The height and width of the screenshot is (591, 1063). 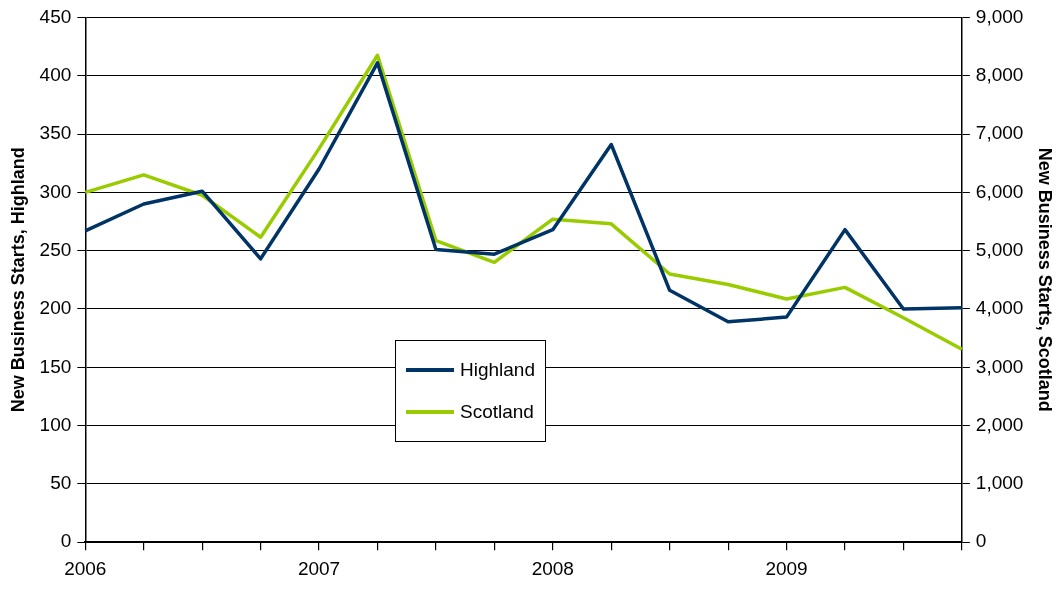 I want to click on x-tick-label: 2007, so click(x=319, y=568).